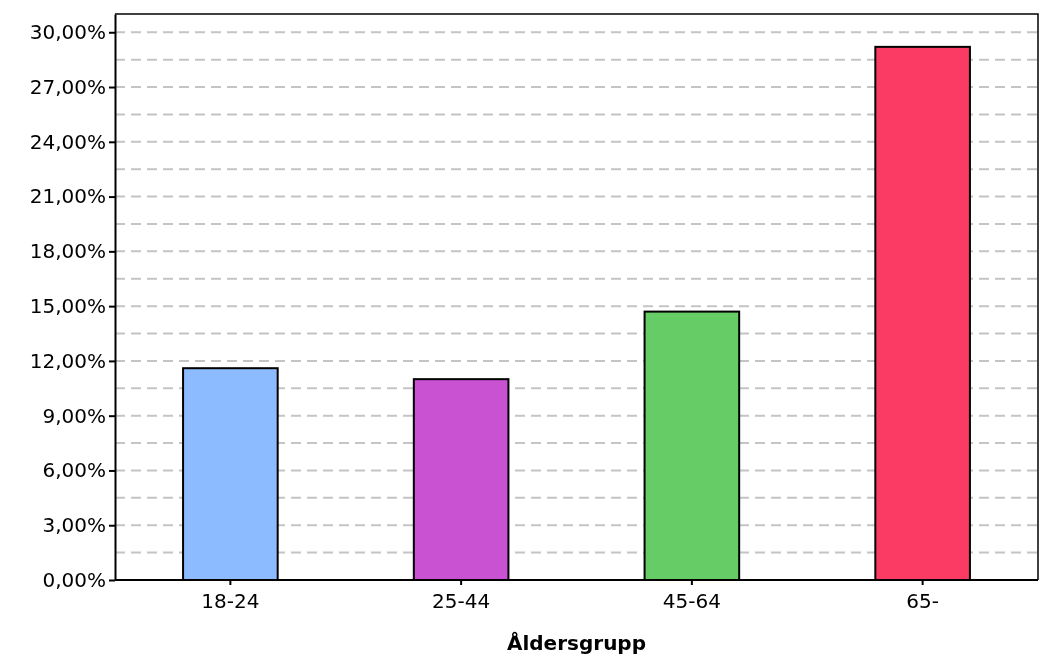 This screenshot has height=657, width=1046. Describe the element at coordinates (67, 360) in the screenshot. I see `y-tick-label: 12,00%` at that location.